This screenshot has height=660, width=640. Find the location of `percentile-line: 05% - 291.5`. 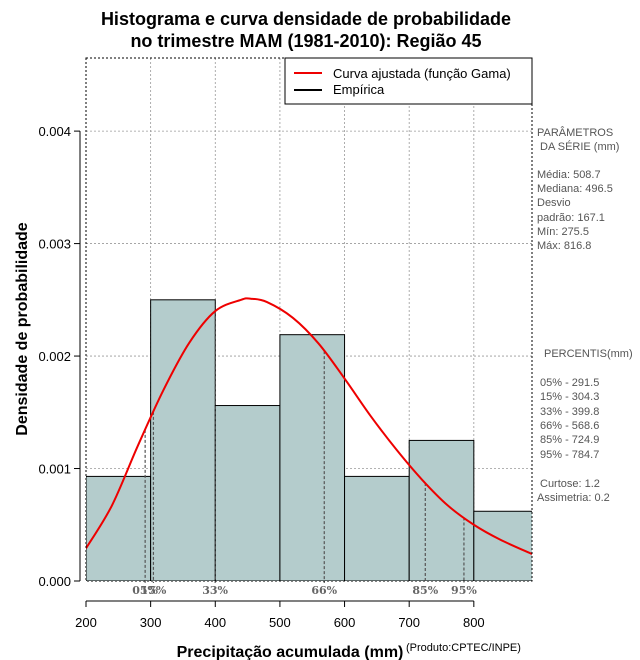

percentile-line: 05% - 291.5 is located at coordinates (569, 383).